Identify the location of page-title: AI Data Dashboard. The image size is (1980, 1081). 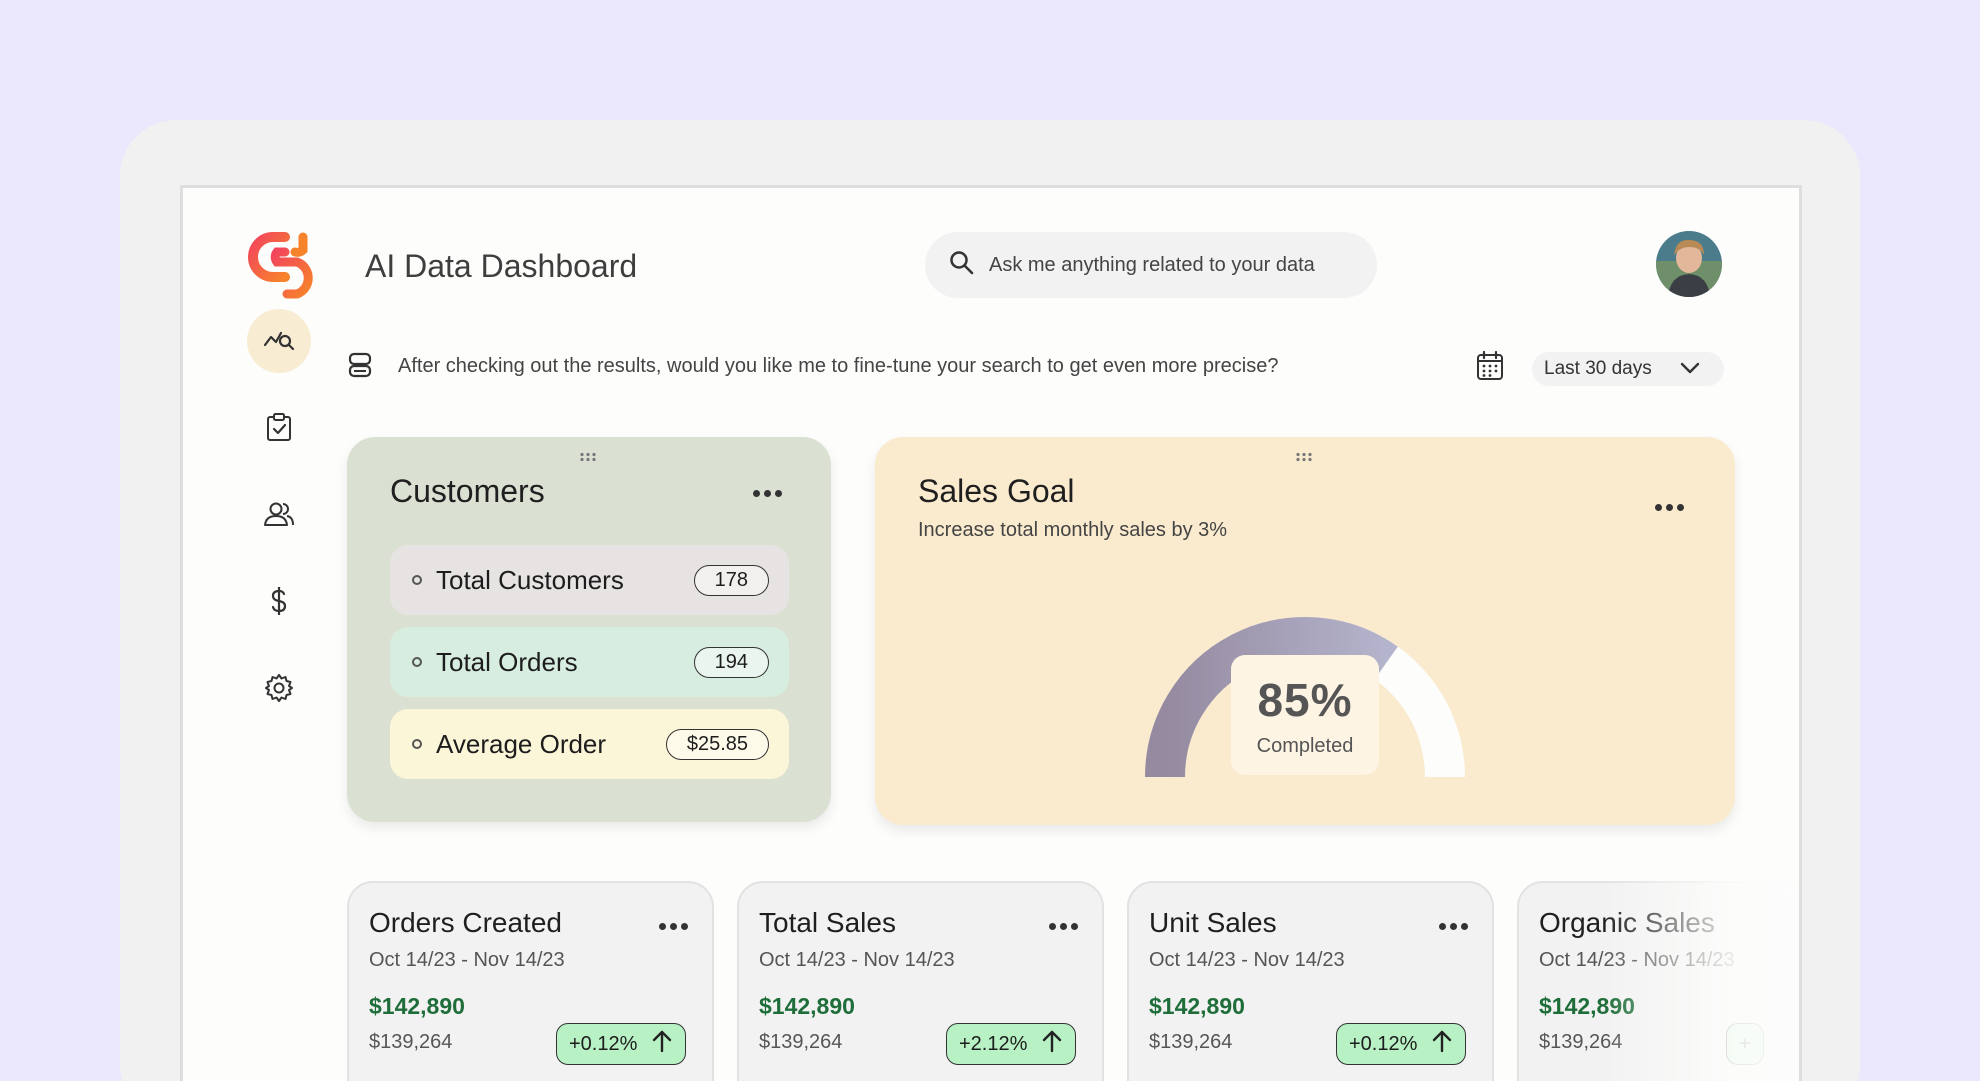
(501, 266).